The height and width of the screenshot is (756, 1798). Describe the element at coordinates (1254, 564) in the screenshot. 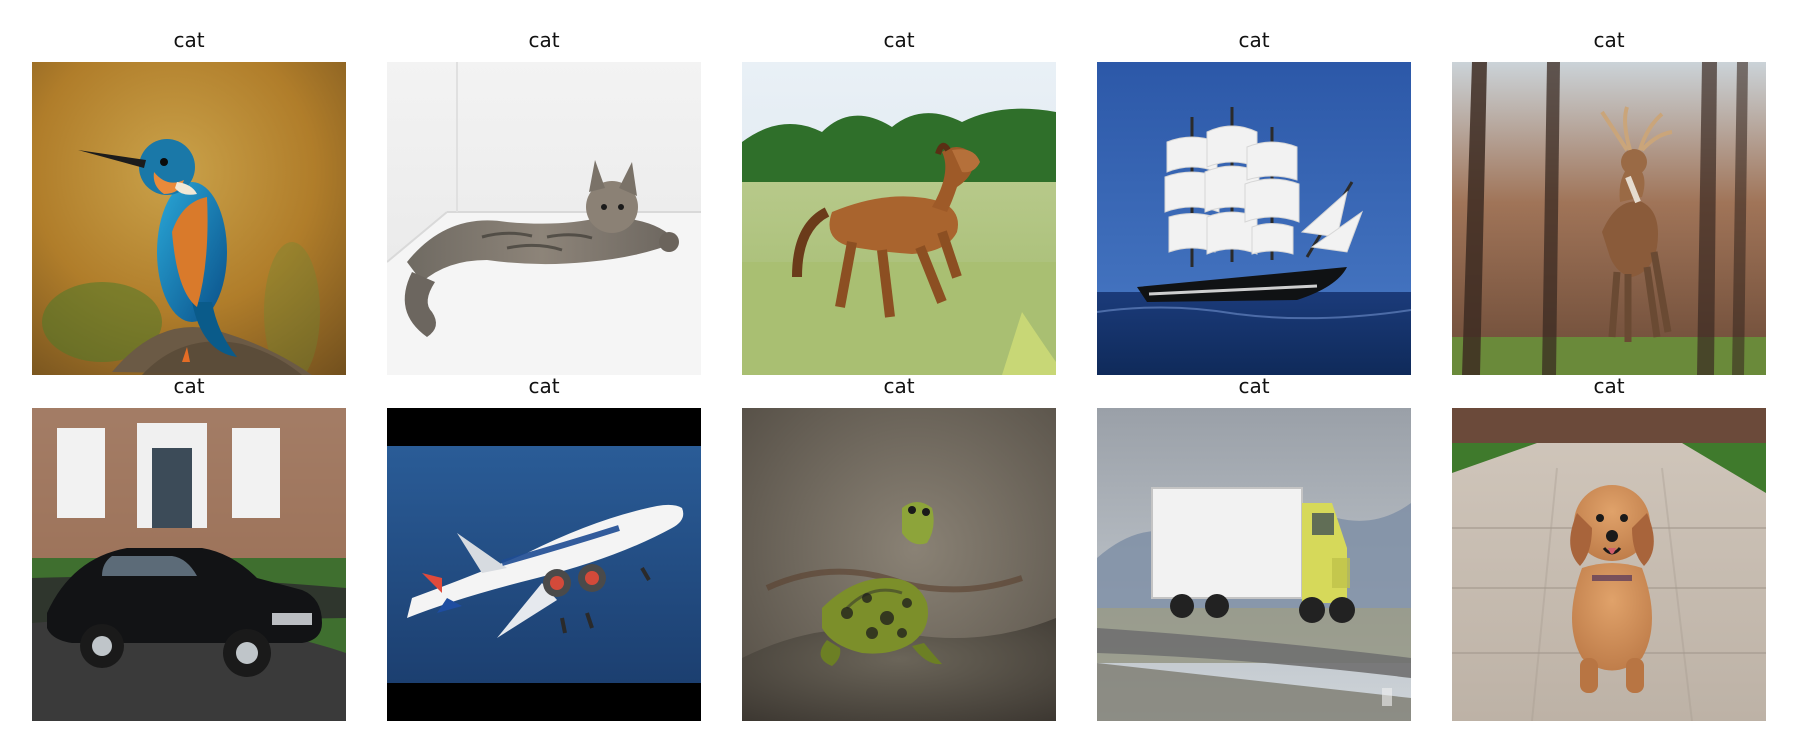

I see `truck-image` at that location.